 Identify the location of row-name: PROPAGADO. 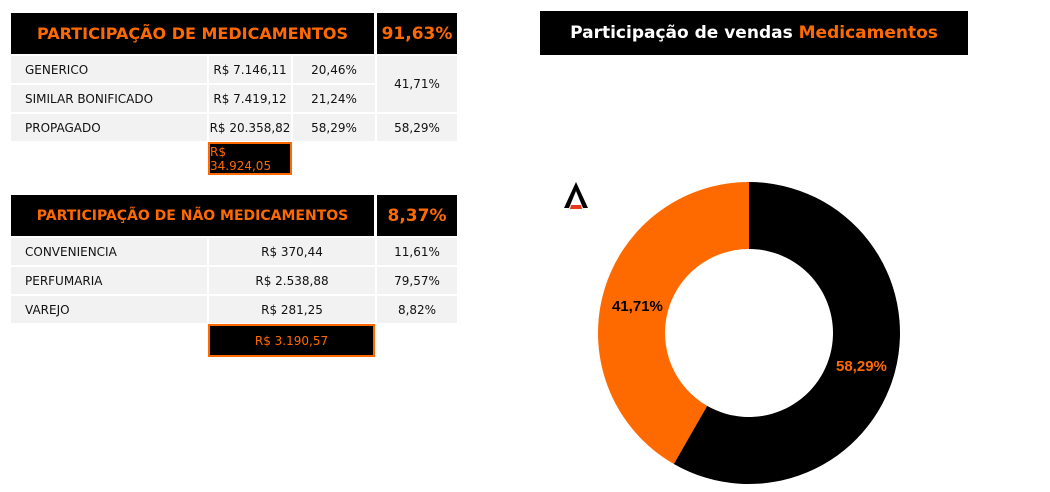
(109, 127).